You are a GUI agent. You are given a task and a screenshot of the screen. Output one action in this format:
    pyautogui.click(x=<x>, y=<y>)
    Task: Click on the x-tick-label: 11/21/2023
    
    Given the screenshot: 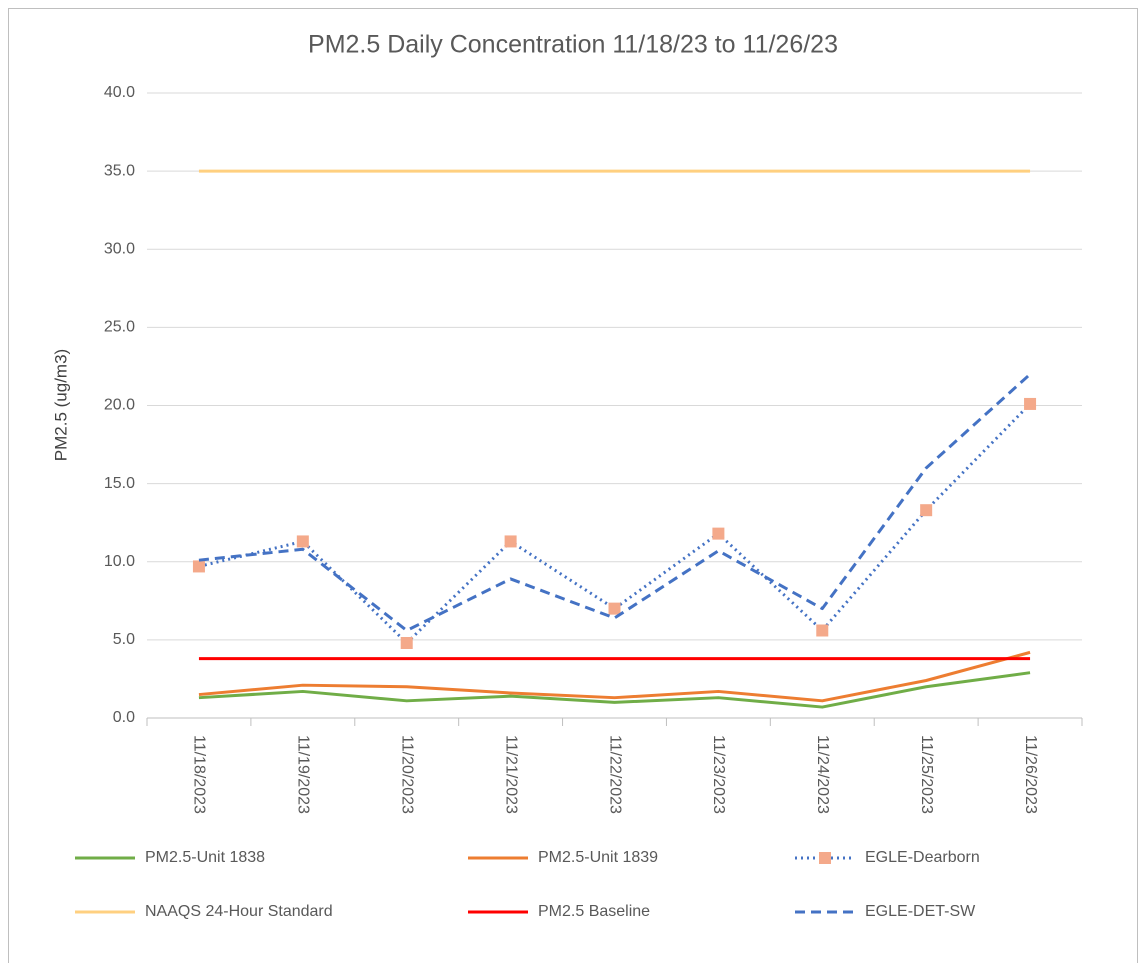 What is the action you would take?
    pyautogui.click(x=510, y=774)
    